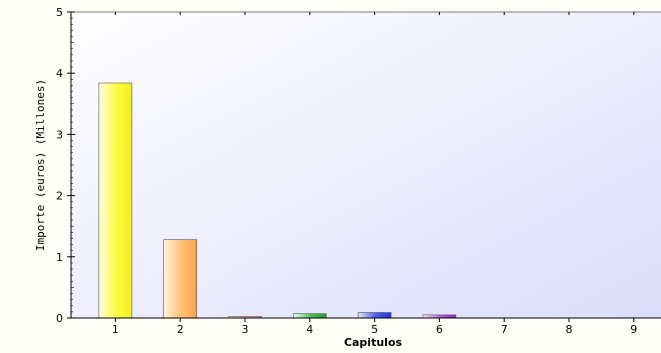 The image size is (661, 353). I want to click on x-tick-label: 3, so click(245, 329).